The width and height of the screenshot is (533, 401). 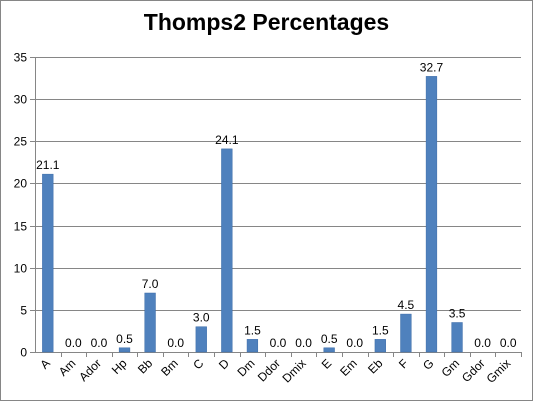 I want to click on x-tick-label-bb: Bb, so click(x=145, y=366).